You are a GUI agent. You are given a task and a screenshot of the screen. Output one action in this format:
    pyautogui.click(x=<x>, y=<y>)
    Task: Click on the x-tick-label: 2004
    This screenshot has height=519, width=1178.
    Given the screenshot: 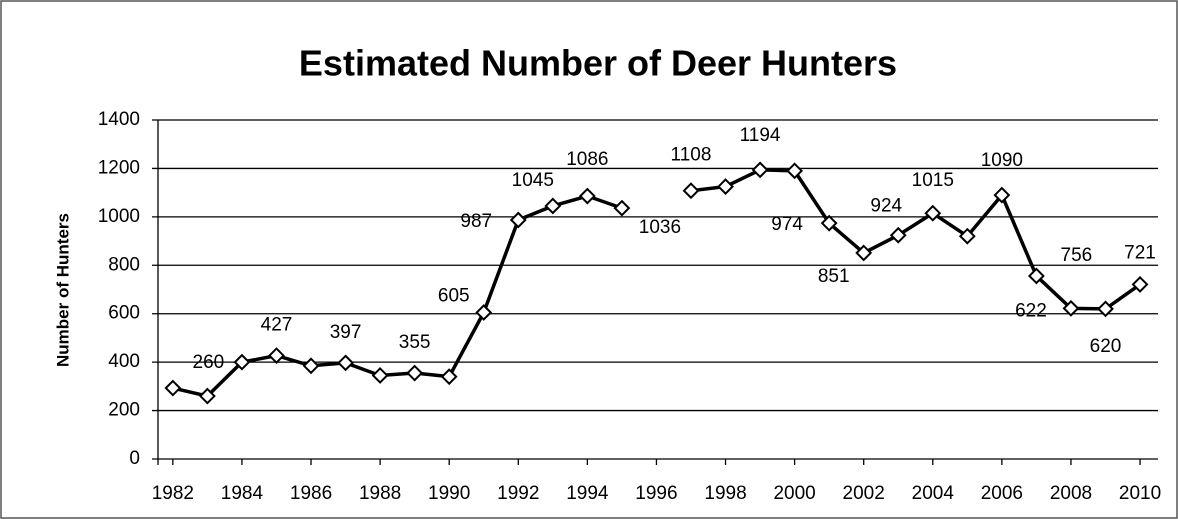 What is the action you would take?
    pyautogui.click(x=933, y=493)
    